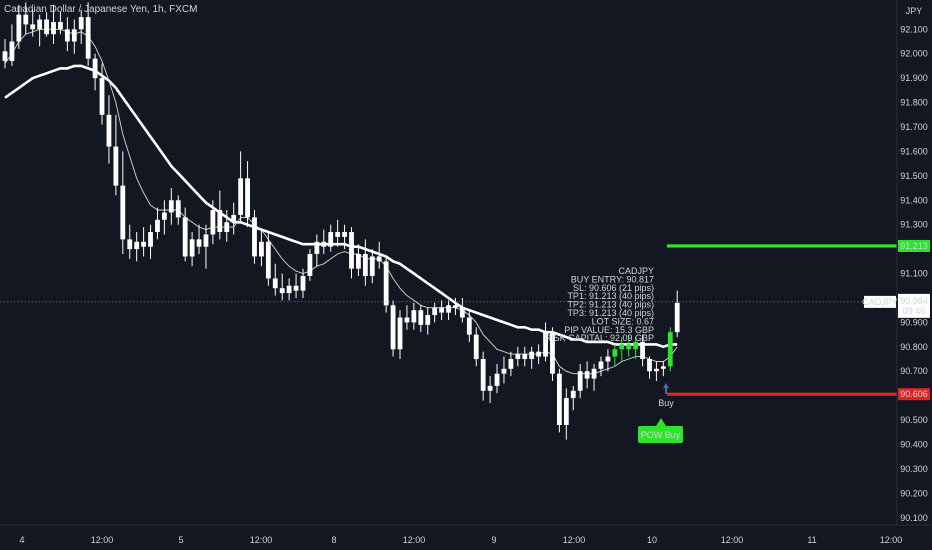 This screenshot has width=932, height=550. Describe the element at coordinates (610, 305) in the screenshot. I see `info-box-line: TP2: 91.213 (40 pips)` at that location.